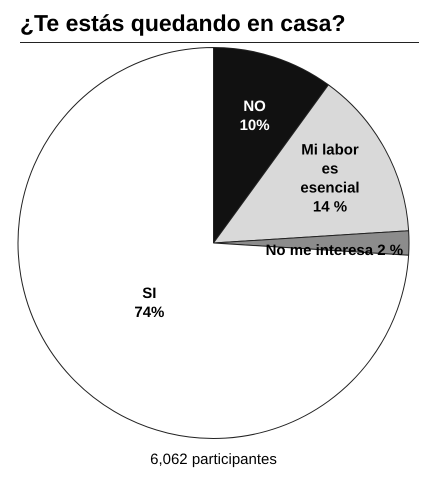 This screenshot has width=427, height=500. I want to click on chart-title: ¿Te estás quedando en casa?, so click(183, 23).